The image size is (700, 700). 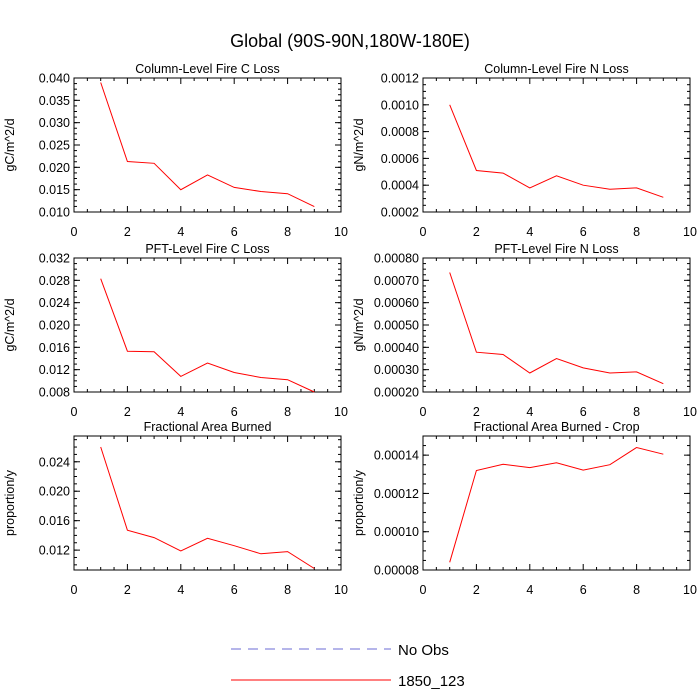 What do you see at coordinates (54, 146) in the screenshot?
I see `y-tick-label: 0.025` at bounding box center [54, 146].